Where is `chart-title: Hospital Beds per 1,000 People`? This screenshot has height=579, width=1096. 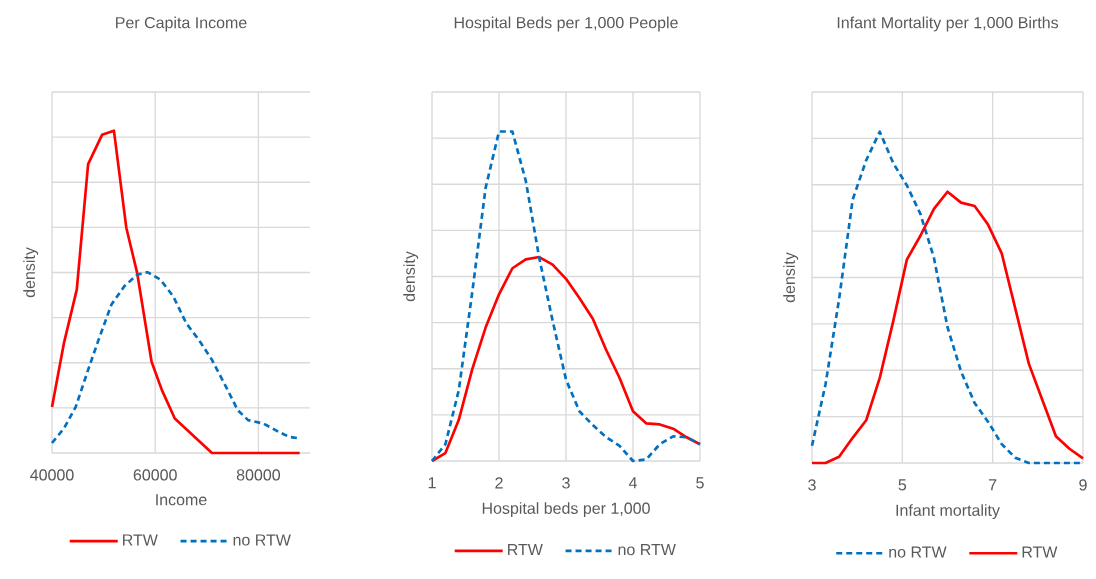 chart-title: Hospital Beds per 1,000 People is located at coordinates (566, 24).